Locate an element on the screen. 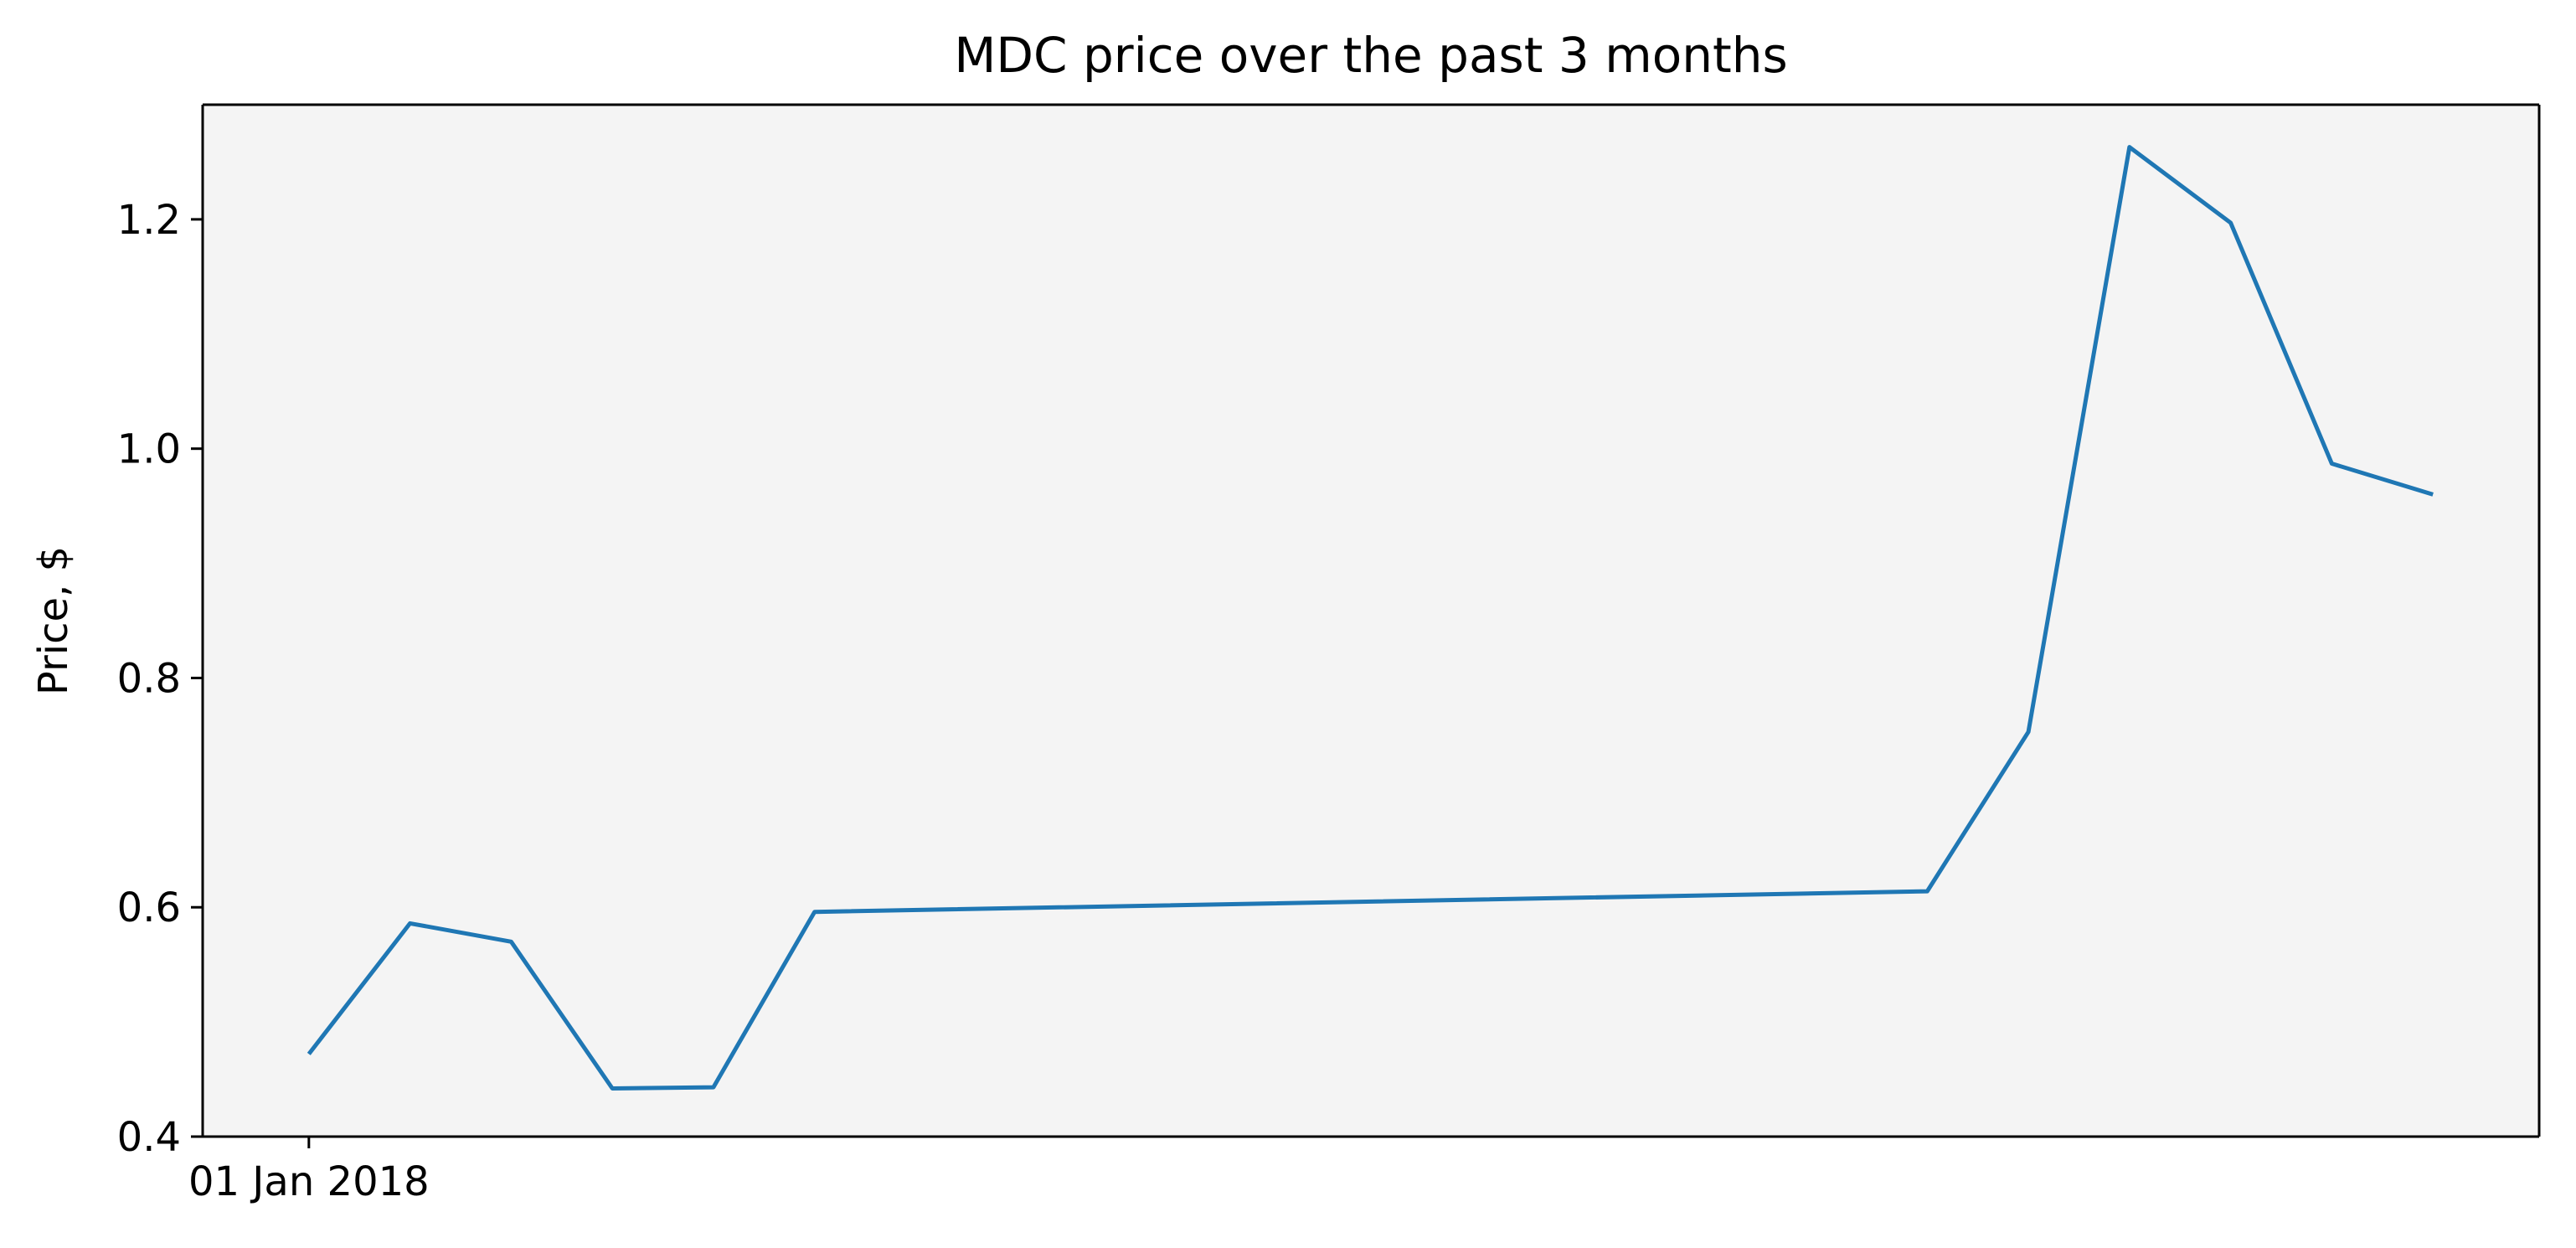 This screenshot has height=1248, width=2576. y-tick-label: 0.4 is located at coordinates (149, 1137).